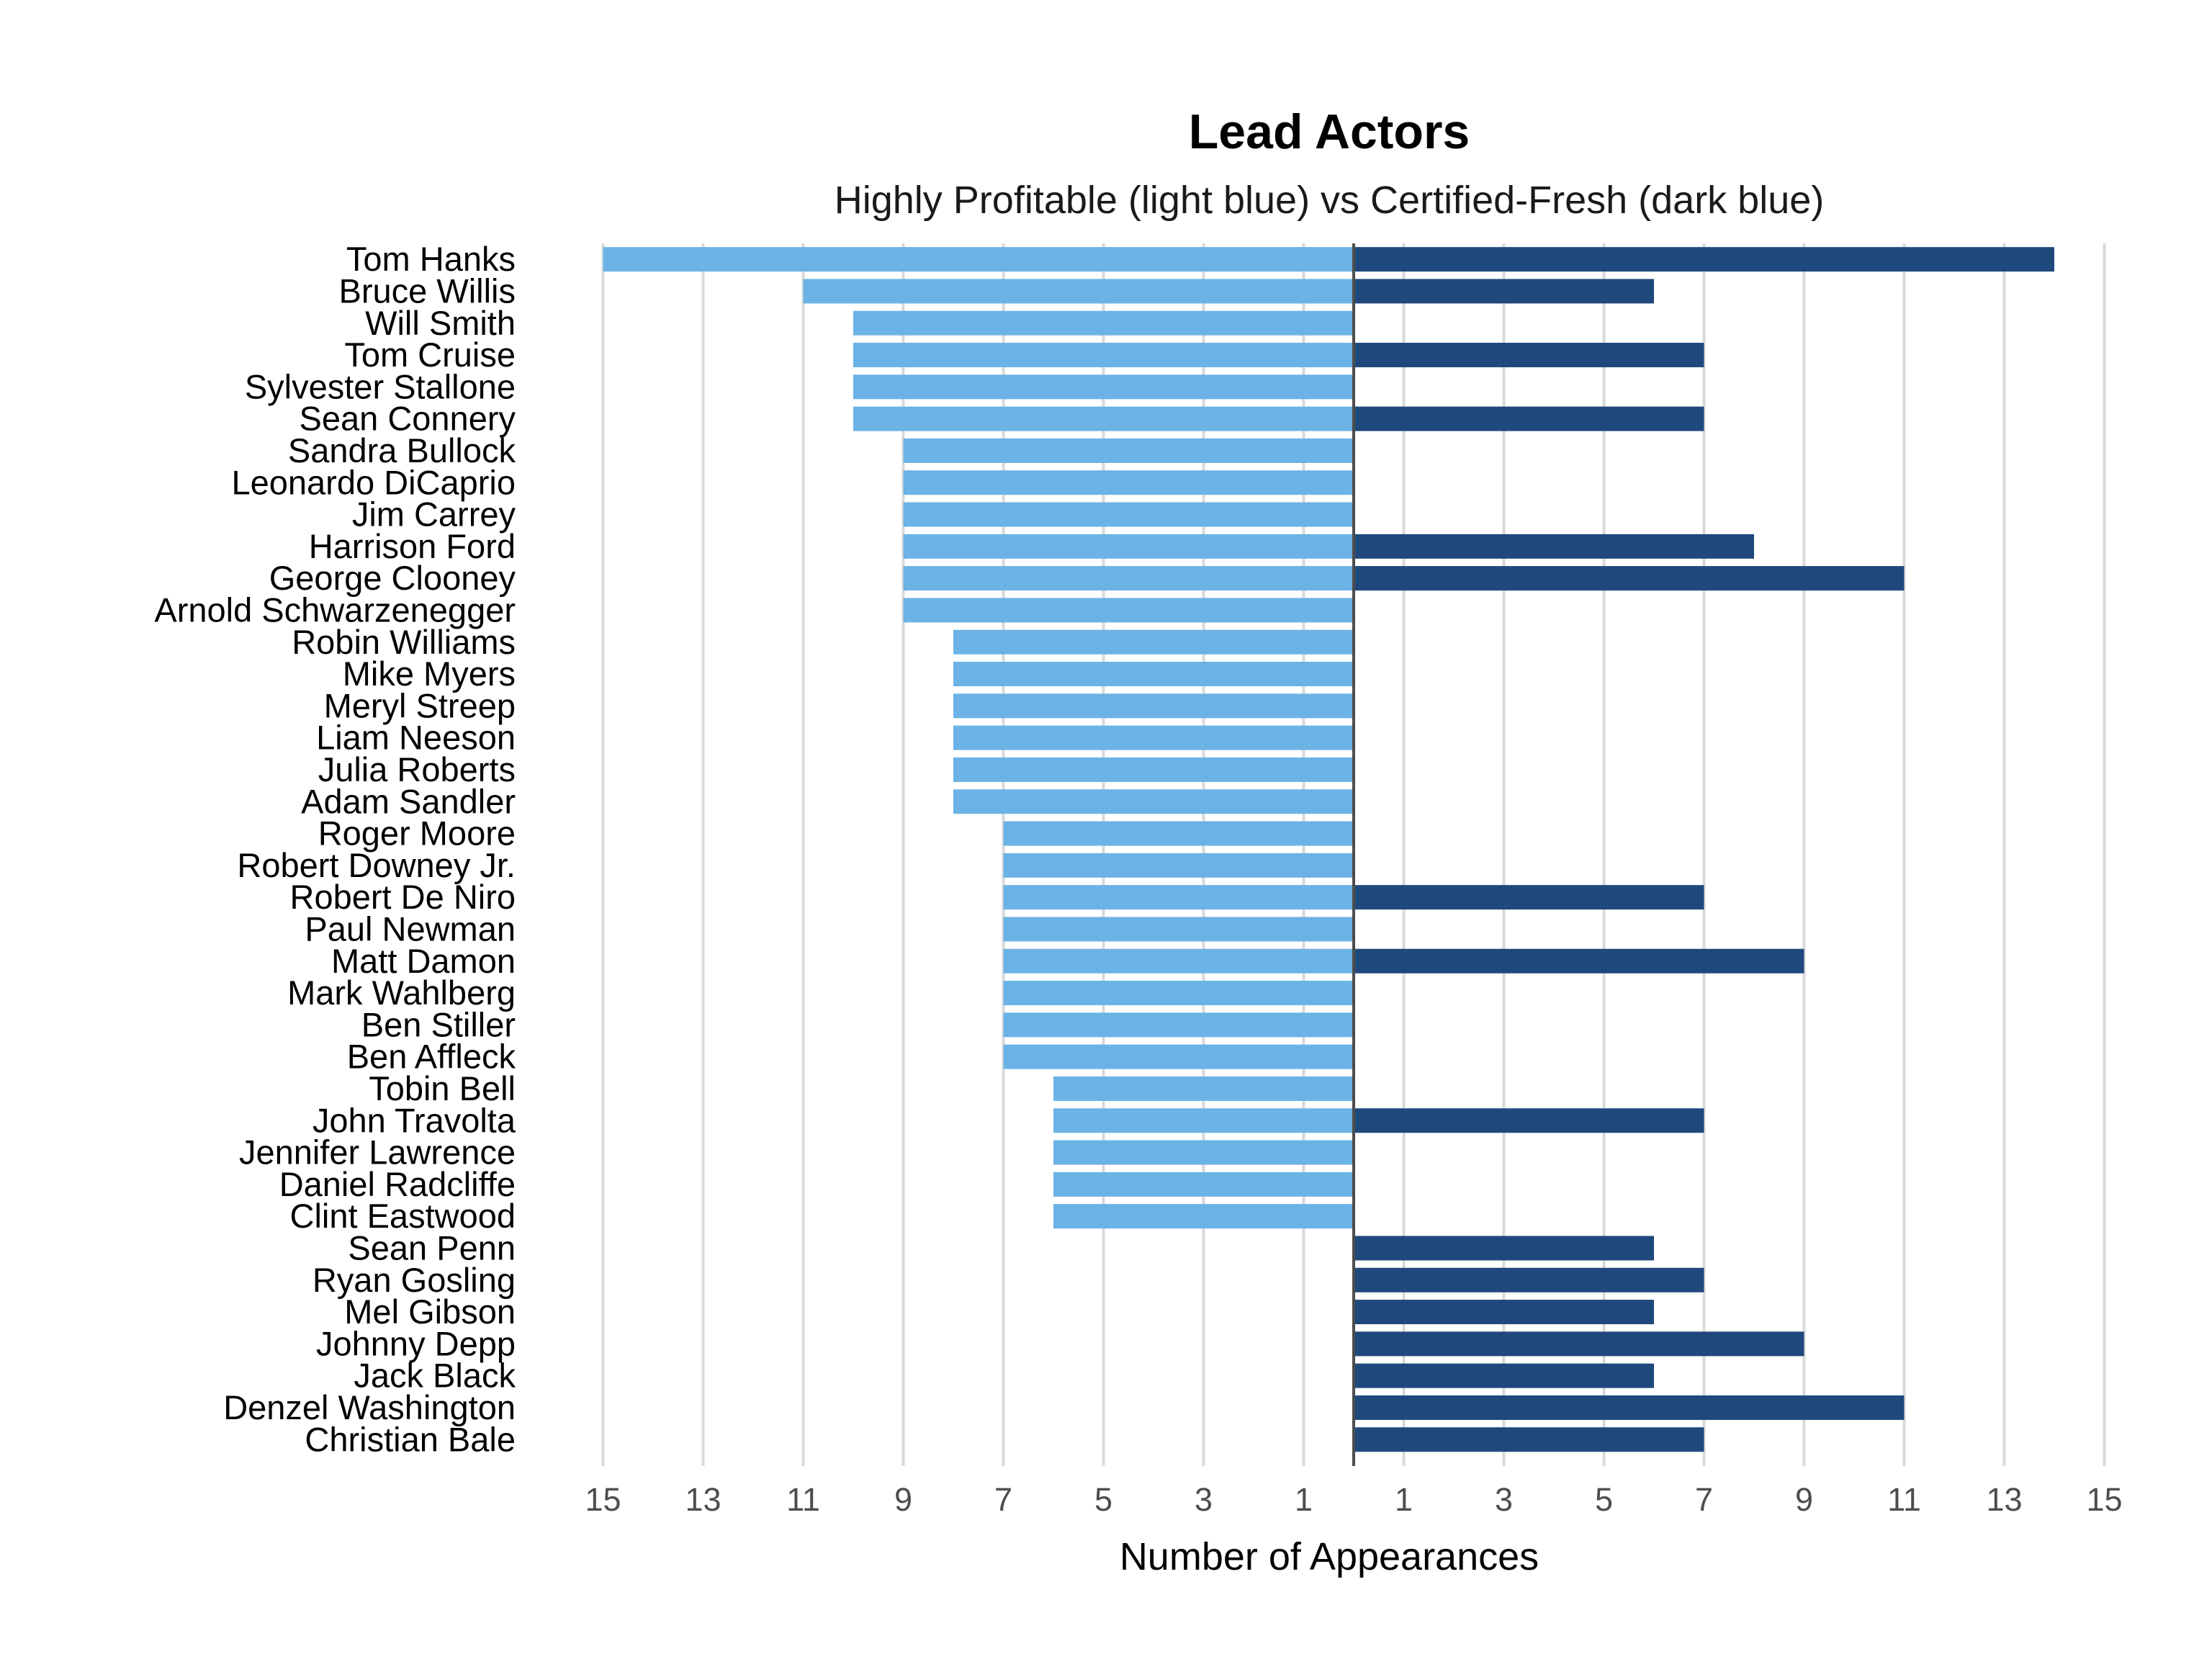  I want to click on y-category-label: Julia Roberts, so click(417, 769).